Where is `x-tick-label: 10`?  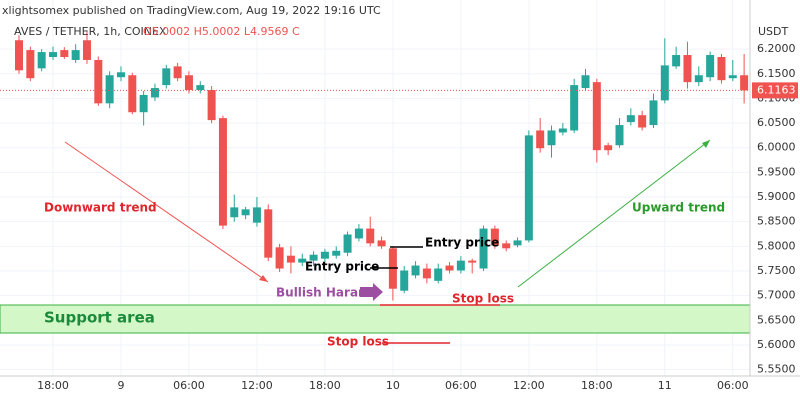
x-tick-label: 10 is located at coordinates (393, 385).